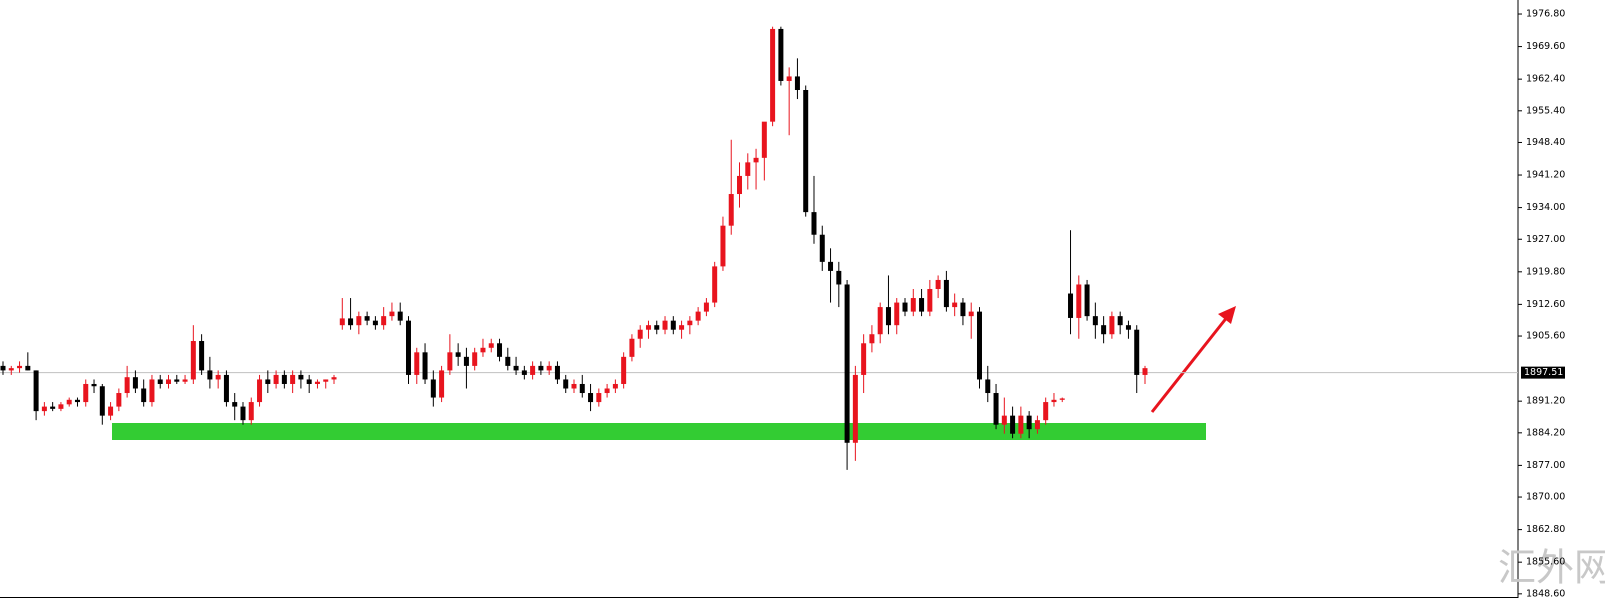  I want to click on y-tick-label: 1955.40, so click(1545, 110).